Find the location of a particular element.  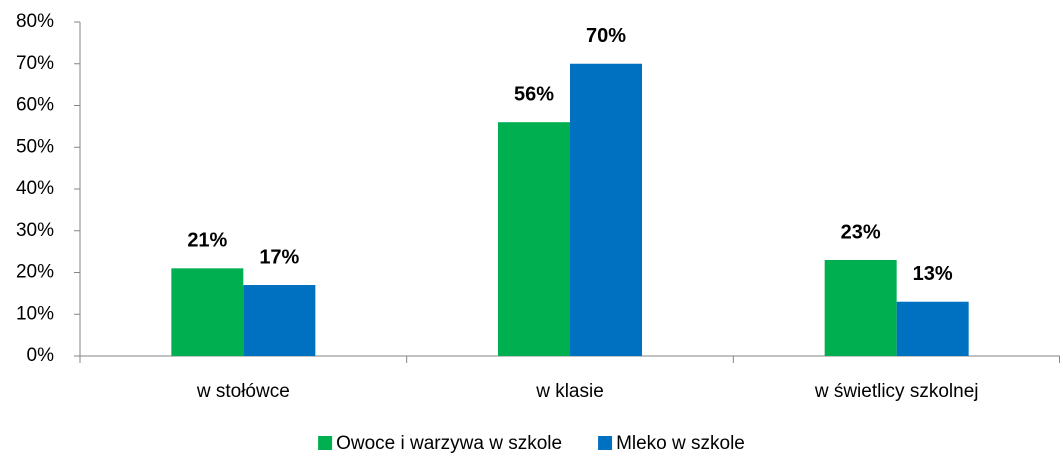

y-tick-label: 50% is located at coordinates (35, 146).